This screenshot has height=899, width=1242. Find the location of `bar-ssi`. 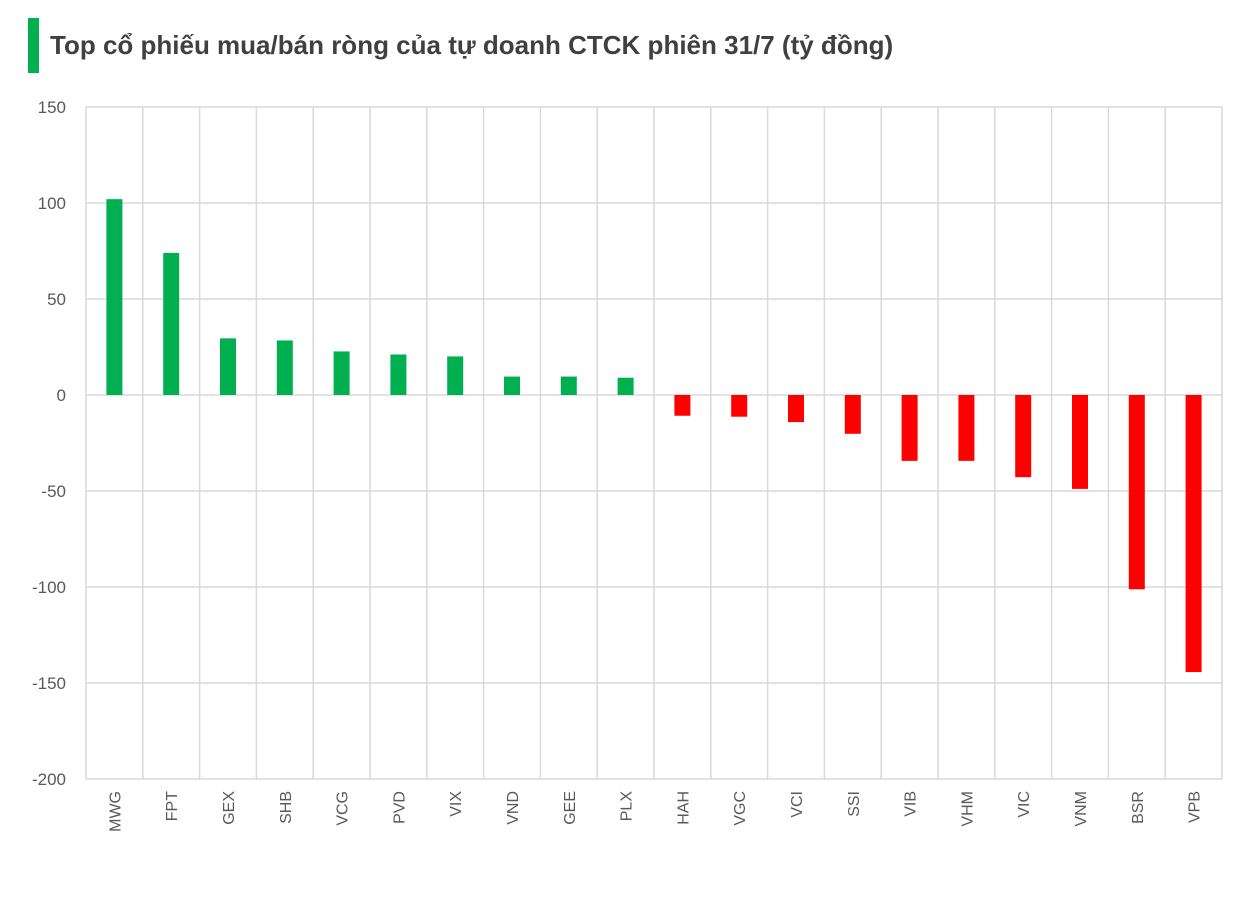

bar-ssi is located at coordinates (852, 414).